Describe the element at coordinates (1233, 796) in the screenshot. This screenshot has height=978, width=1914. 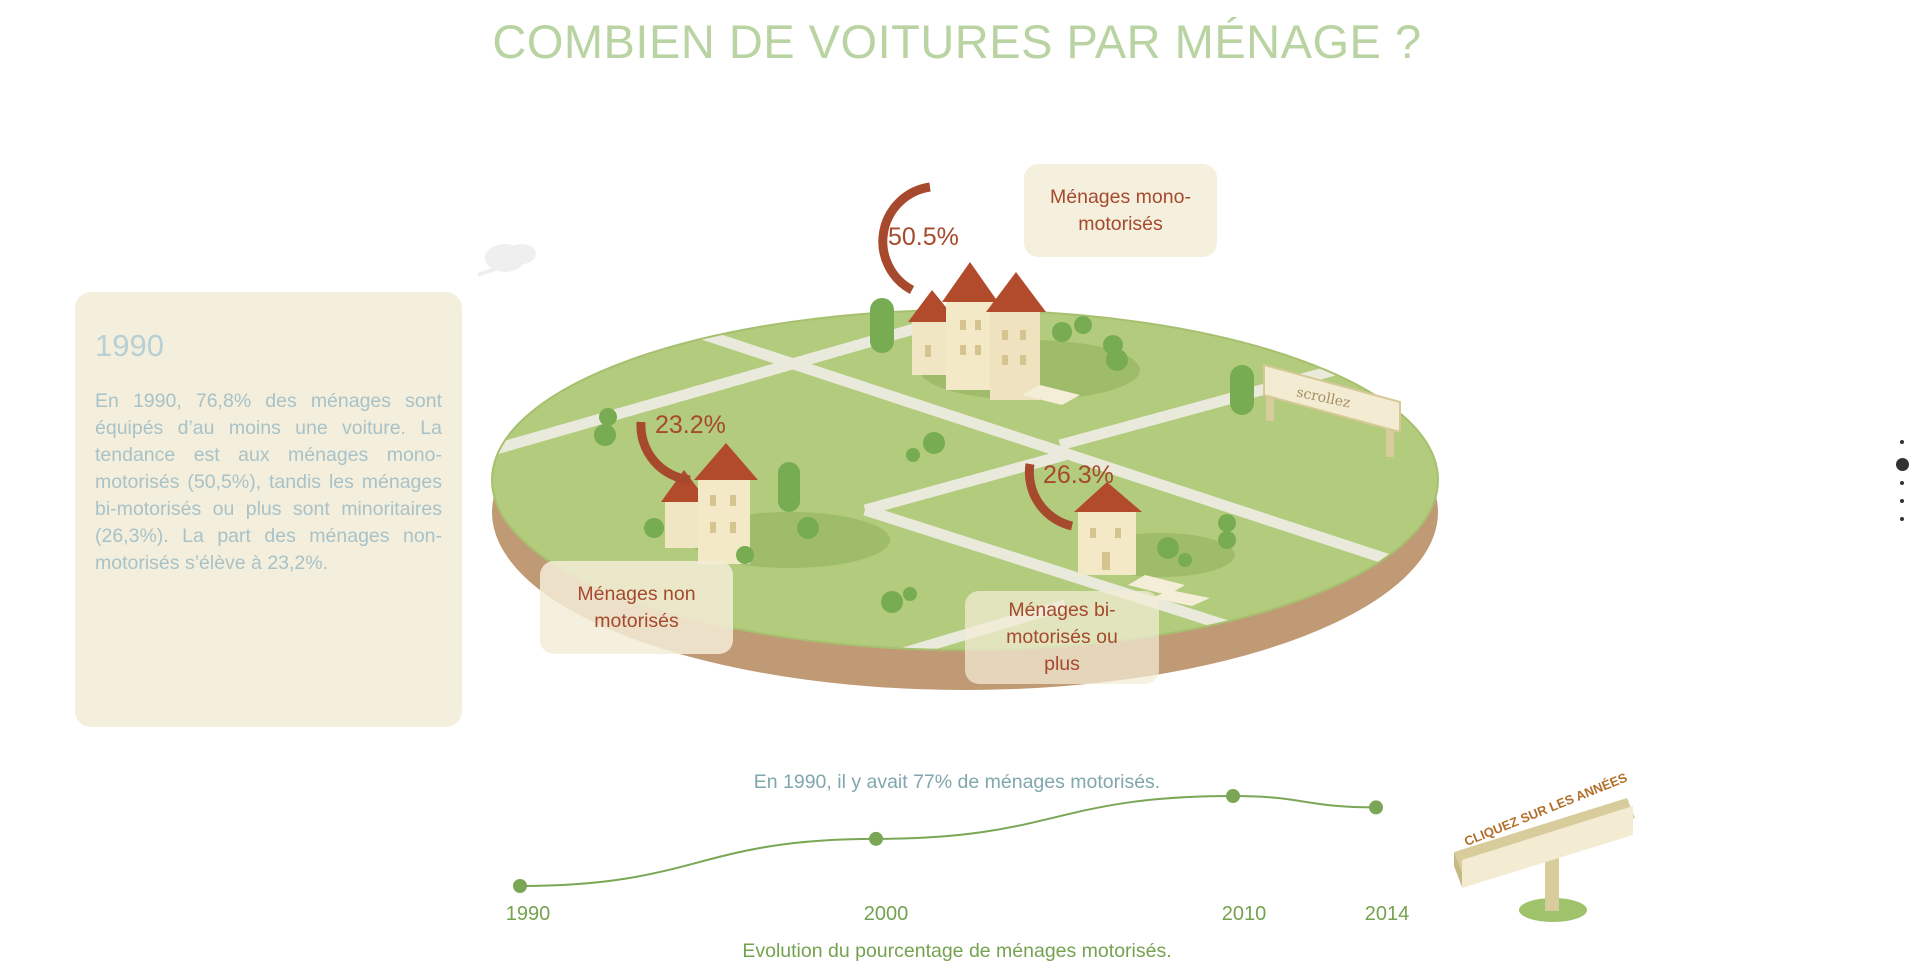
I see `evolution-point-2010` at that location.